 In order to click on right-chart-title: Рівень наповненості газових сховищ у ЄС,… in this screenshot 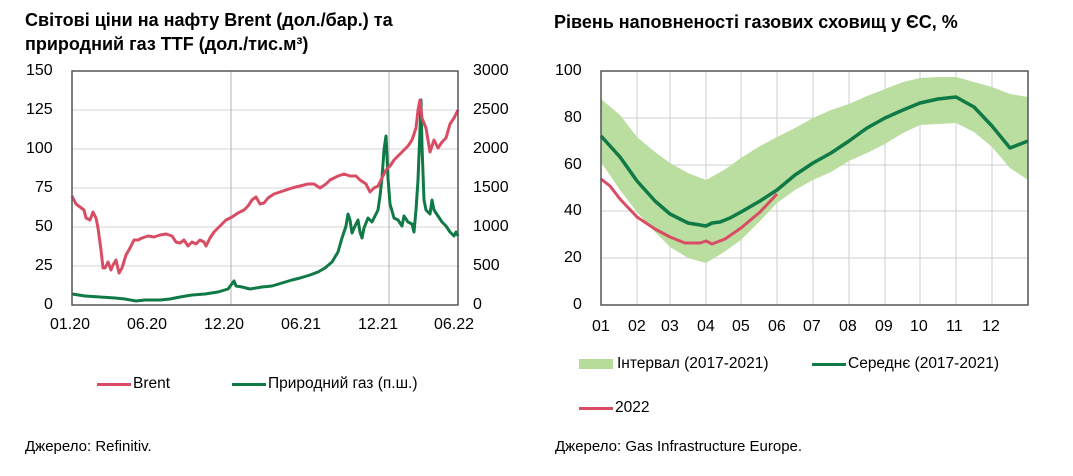, I will do `click(756, 22)`.